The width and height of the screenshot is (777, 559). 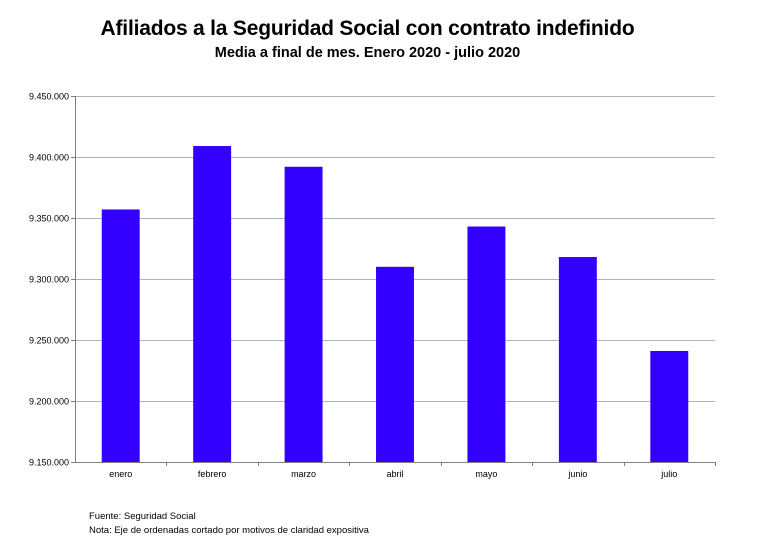 I want to click on x-category-label: junio, so click(x=577, y=474).